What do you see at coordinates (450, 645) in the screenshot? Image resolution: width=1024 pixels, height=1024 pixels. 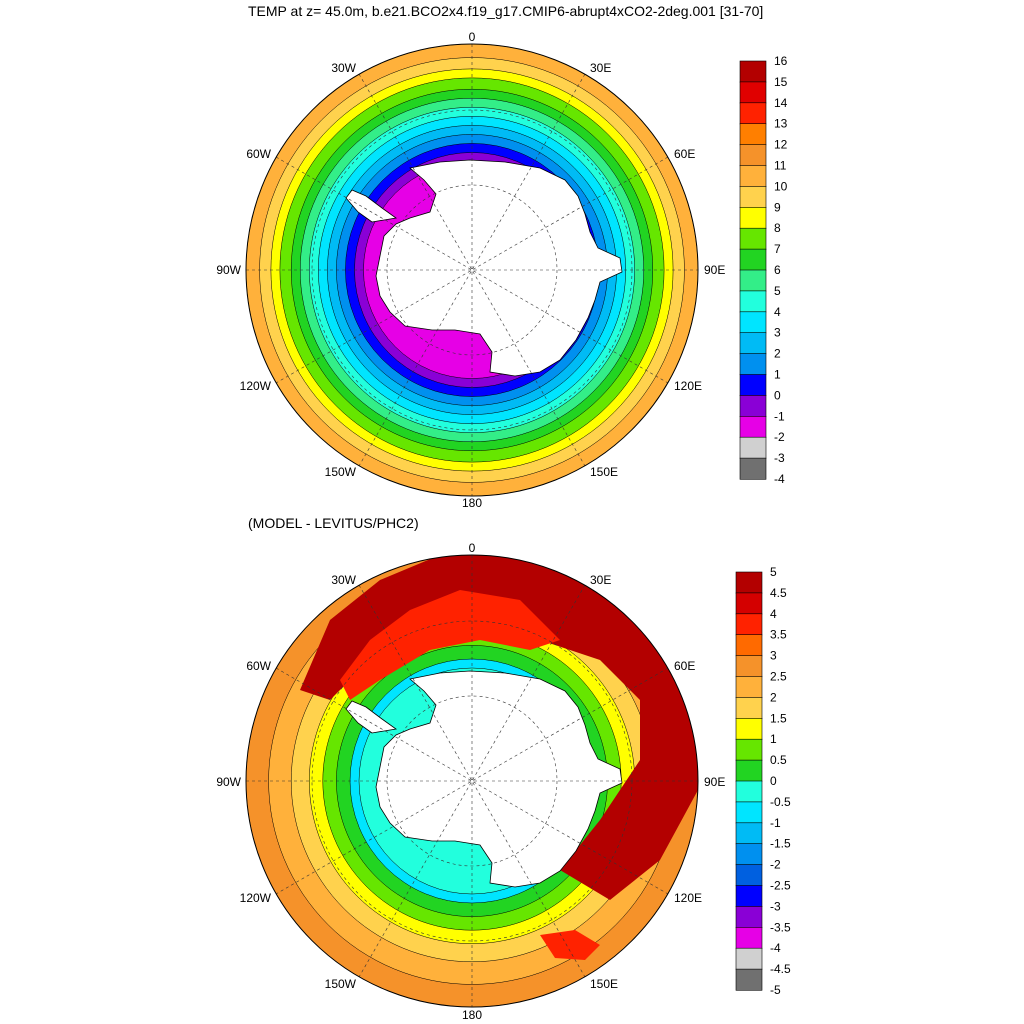 I see `warm-anomaly-red` at bounding box center [450, 645].